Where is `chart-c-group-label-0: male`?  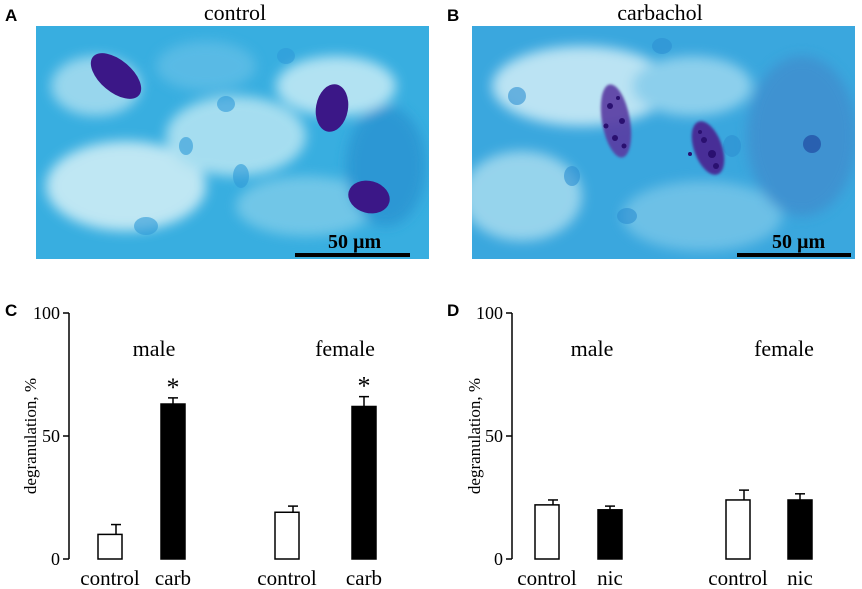 chart-c-group-label-0: male is located at coordinates (154, 348).